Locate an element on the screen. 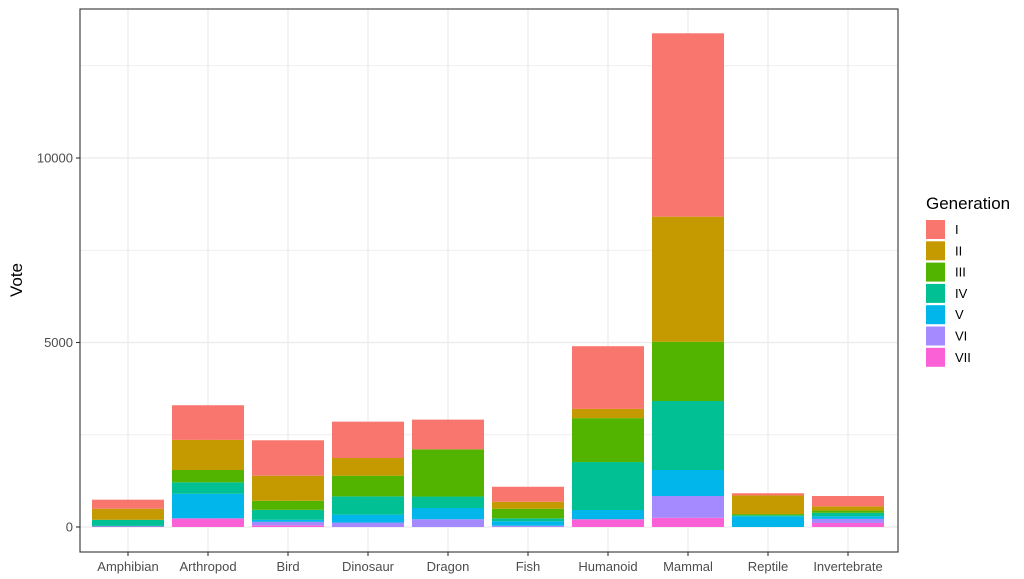 The height and width of the screenshot is (579, 1024). y-axis: 0 5000 10000 is located at coordinates (58, 343).